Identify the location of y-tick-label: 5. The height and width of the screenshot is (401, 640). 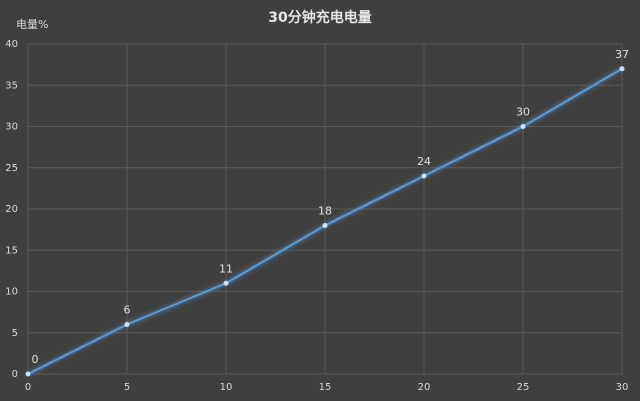
(15, 333).